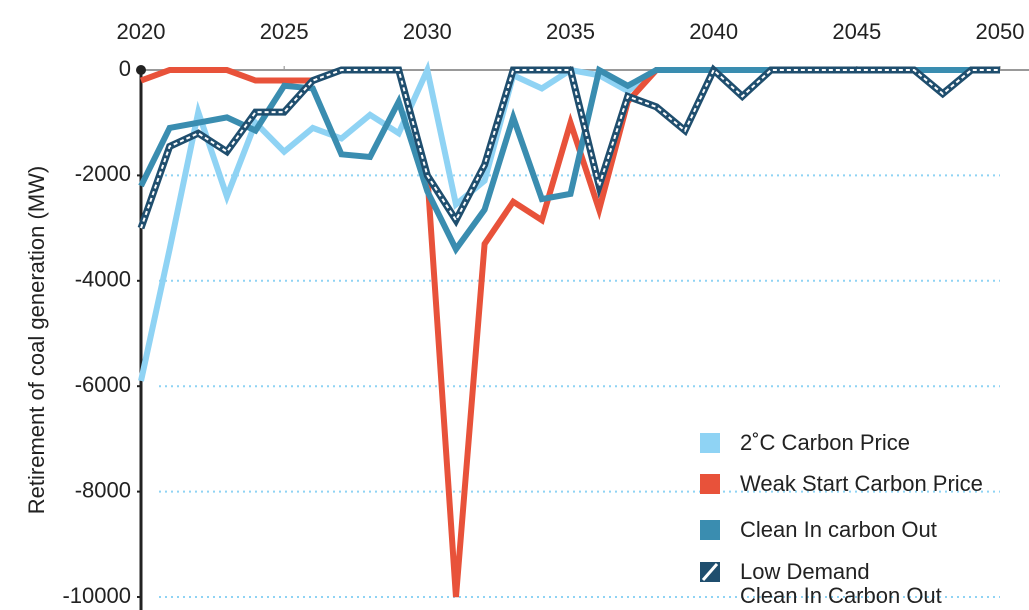 Image resolution: width=1029 pixels, height=610 pixels. Describe the element at coordinates (284, 31) in the screenshot. I see `x-tick-label: 2025` at that location.